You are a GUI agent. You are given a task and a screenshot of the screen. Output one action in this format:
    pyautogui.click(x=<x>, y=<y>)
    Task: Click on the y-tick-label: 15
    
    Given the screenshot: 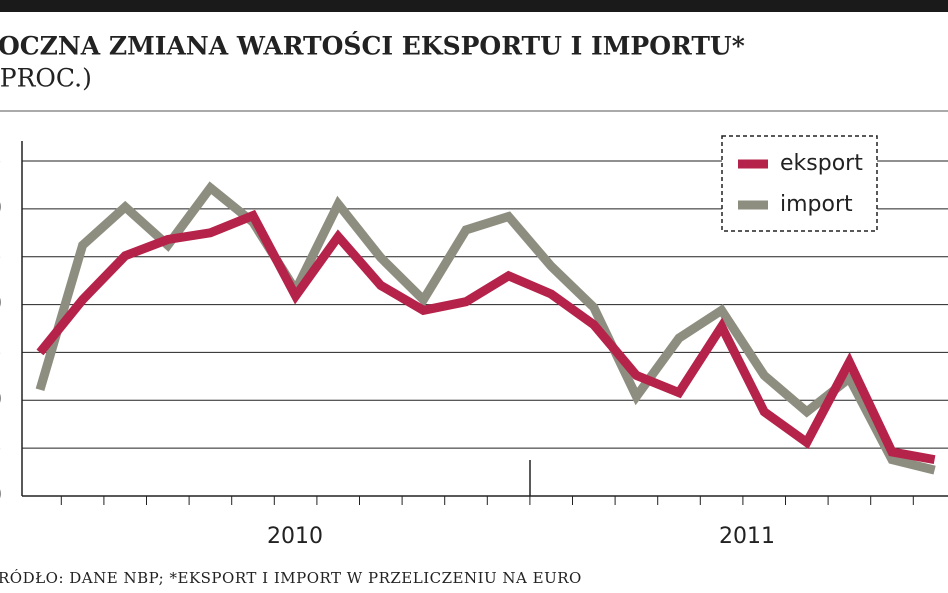 What is the action you would take?
    pyautogui.click(x=1, y=351)
    